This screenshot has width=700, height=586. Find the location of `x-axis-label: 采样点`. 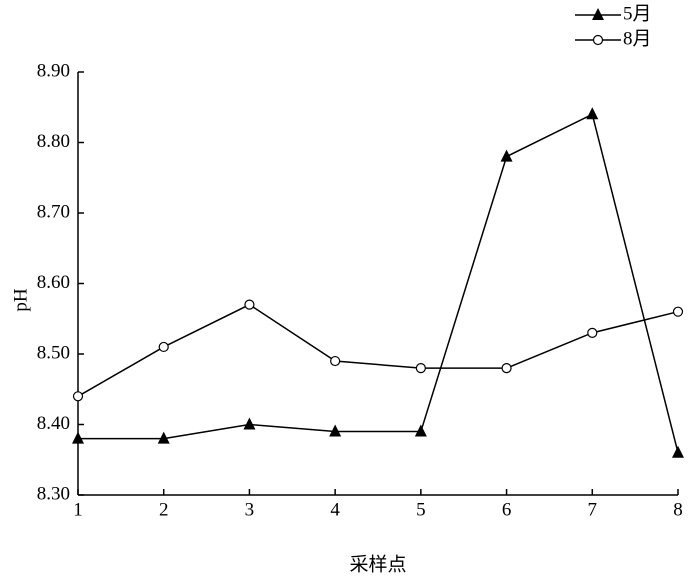

x-axis-label: 采样点 is located at coordinates (377, 564).